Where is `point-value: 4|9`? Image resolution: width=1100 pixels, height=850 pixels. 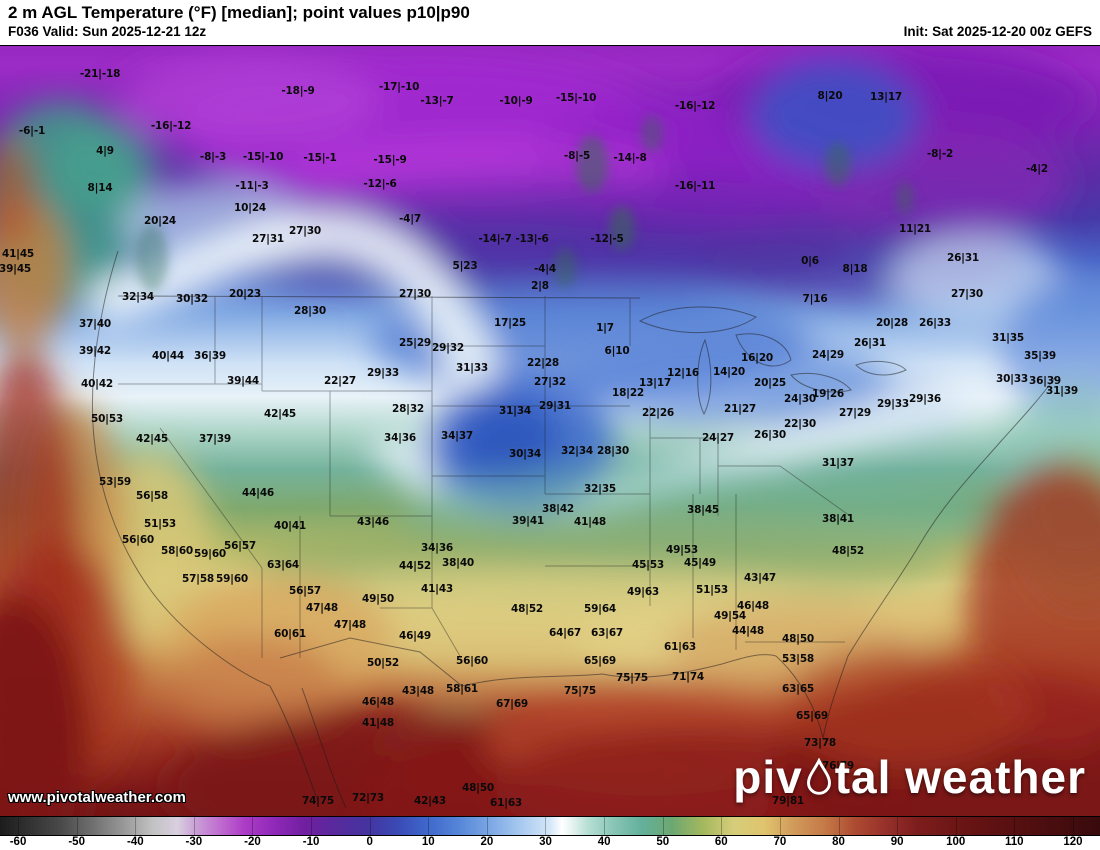
point-value: 4|9 is located at coordinates (105, 151).